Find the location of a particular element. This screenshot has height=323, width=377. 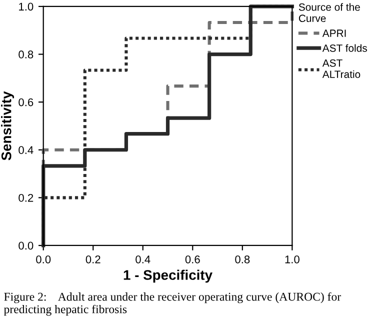

y-tick-label: 0.8 is located at coordinates (26, 54).